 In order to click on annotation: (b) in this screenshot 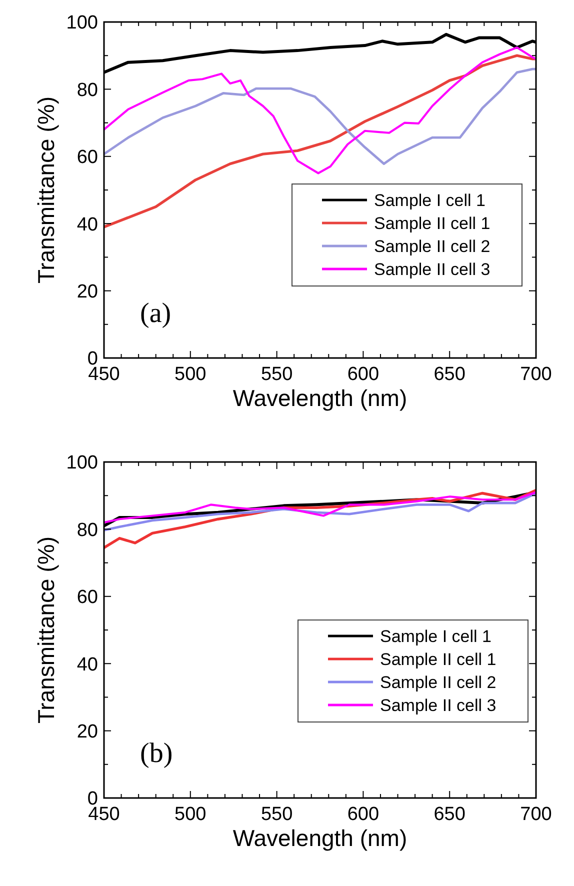, I will do `click(156, 753)`.